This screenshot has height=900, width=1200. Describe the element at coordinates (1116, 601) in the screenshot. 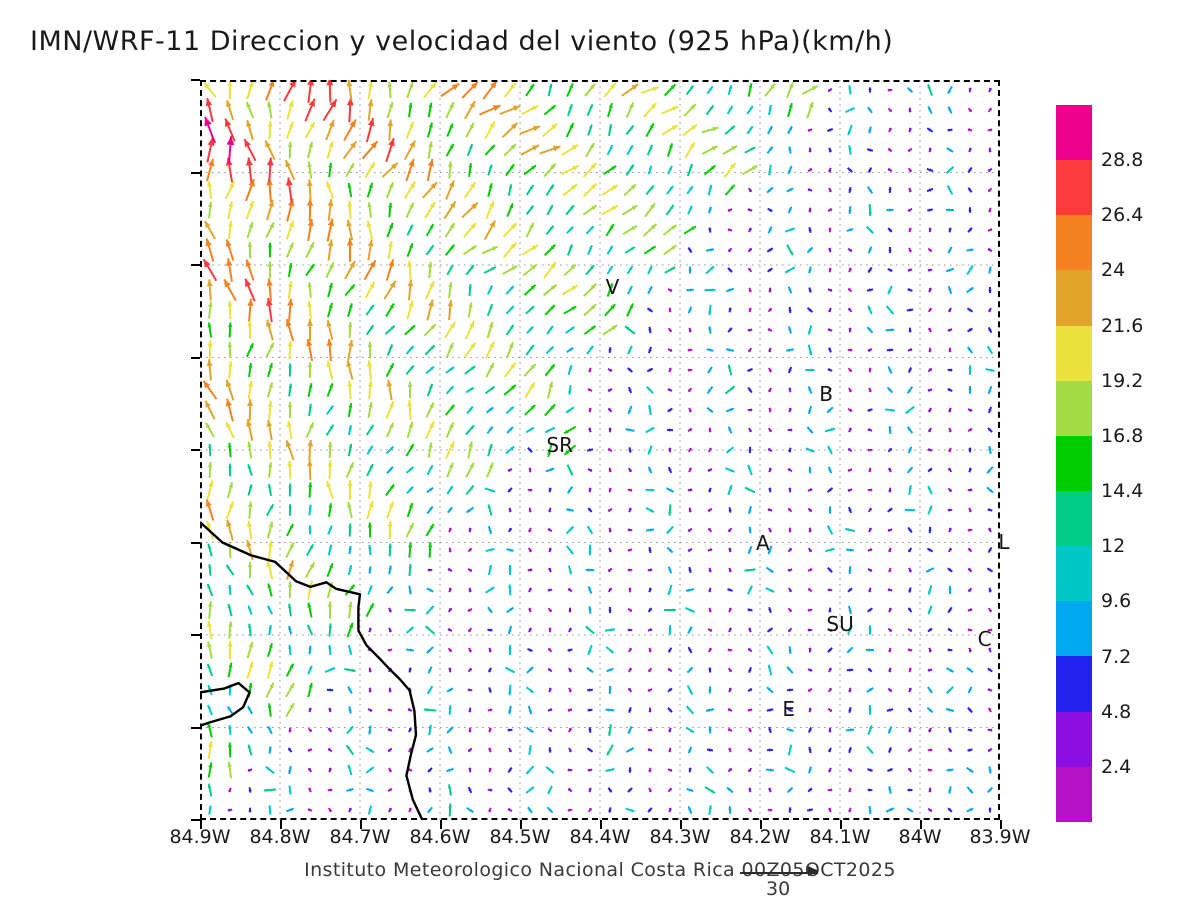

I see `colorbar-tick-label: 9.6` at that location.